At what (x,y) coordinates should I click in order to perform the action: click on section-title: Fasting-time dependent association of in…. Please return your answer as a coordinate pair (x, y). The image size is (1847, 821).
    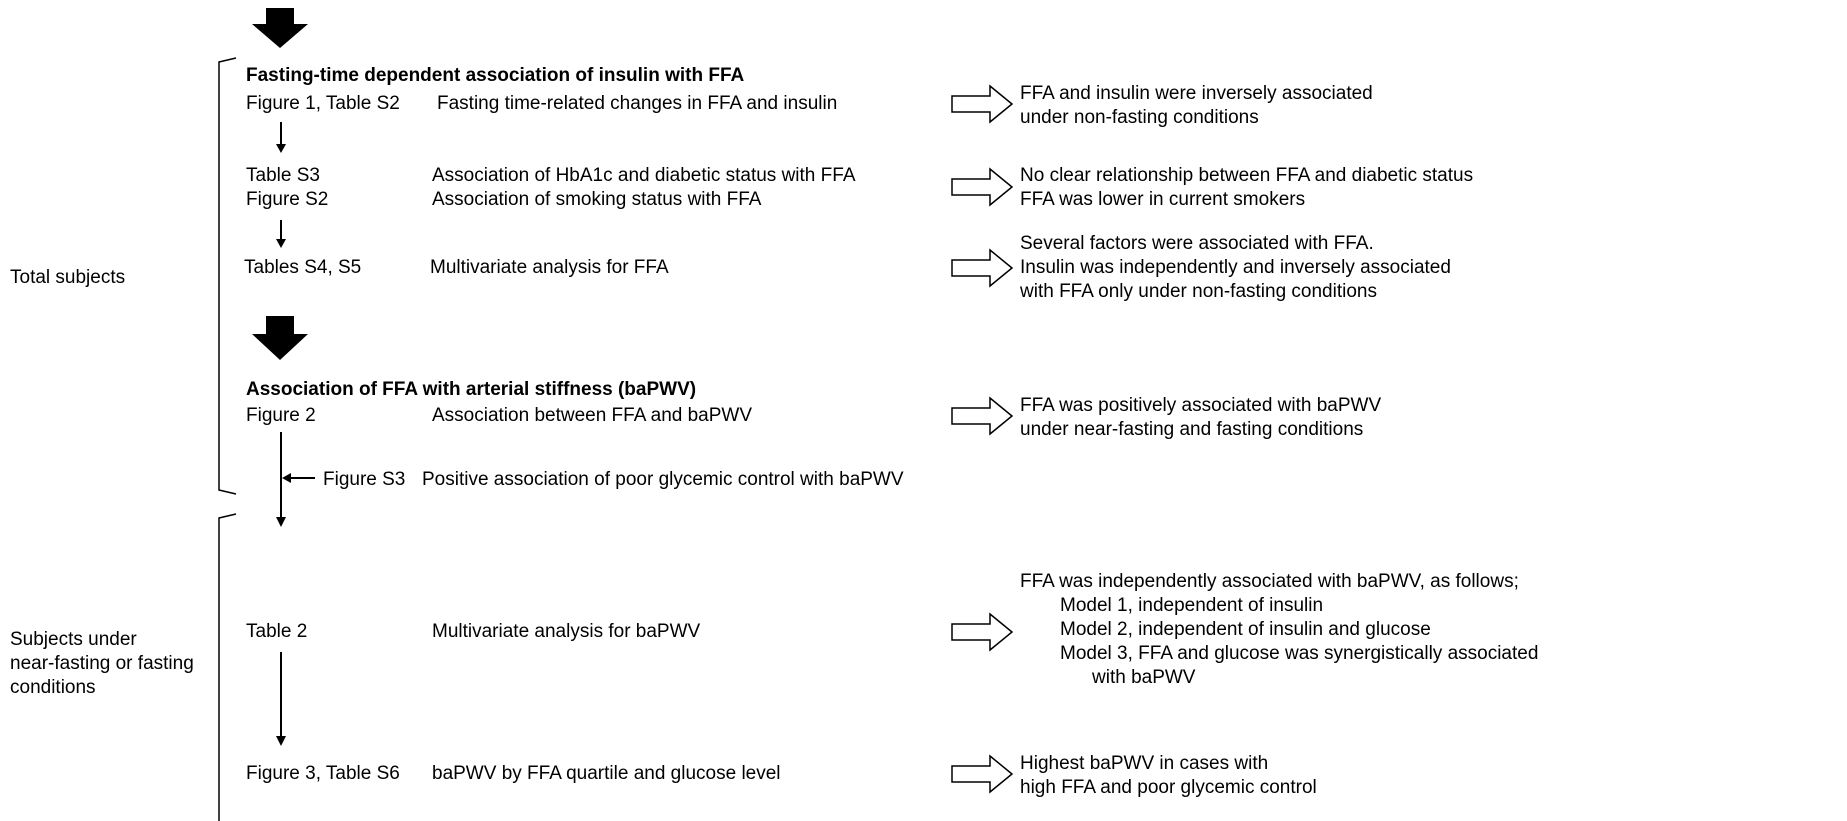
    Looking at the image, I should click on (495, 75).